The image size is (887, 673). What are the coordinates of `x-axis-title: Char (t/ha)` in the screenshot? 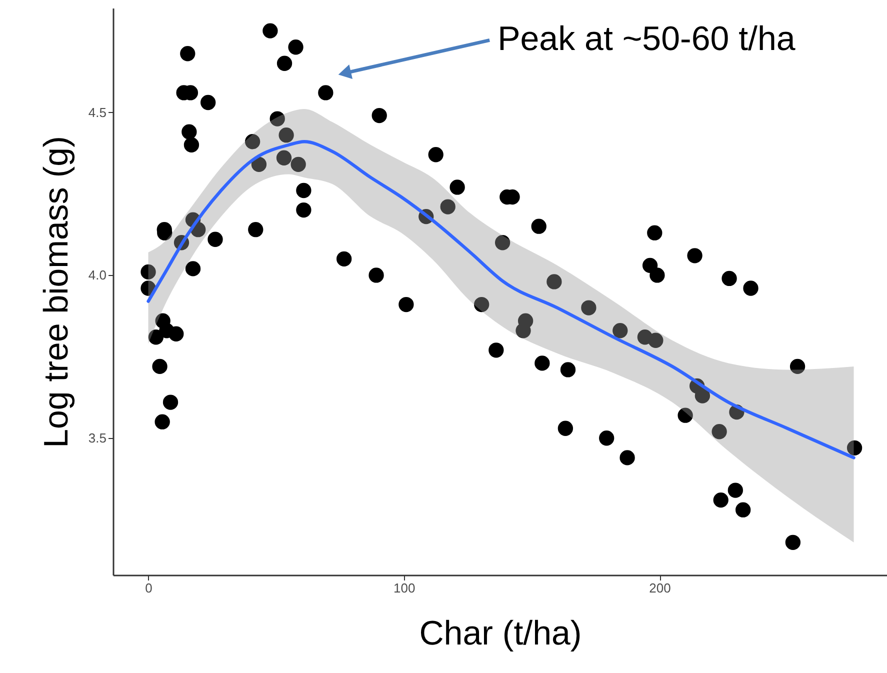 It's located at (500, 633).